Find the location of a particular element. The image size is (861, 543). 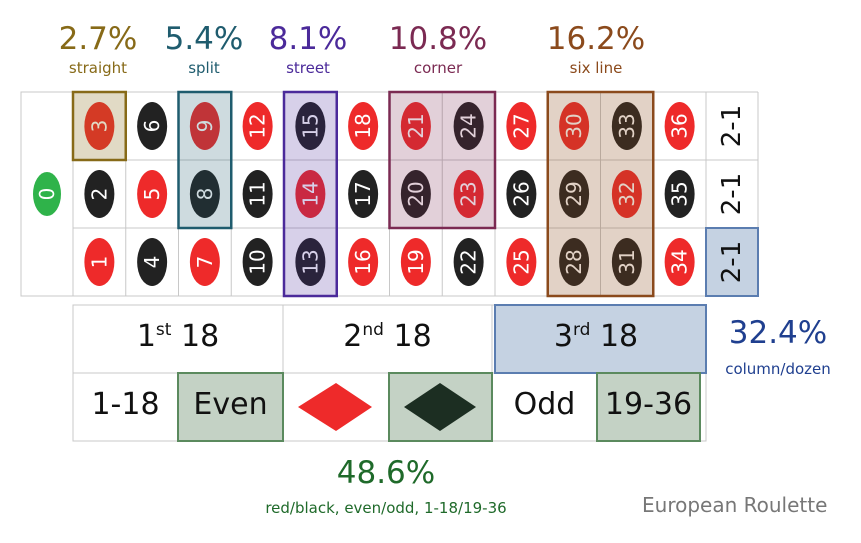

sixline-percent: 16.2% is located at coordinates (596, 39).